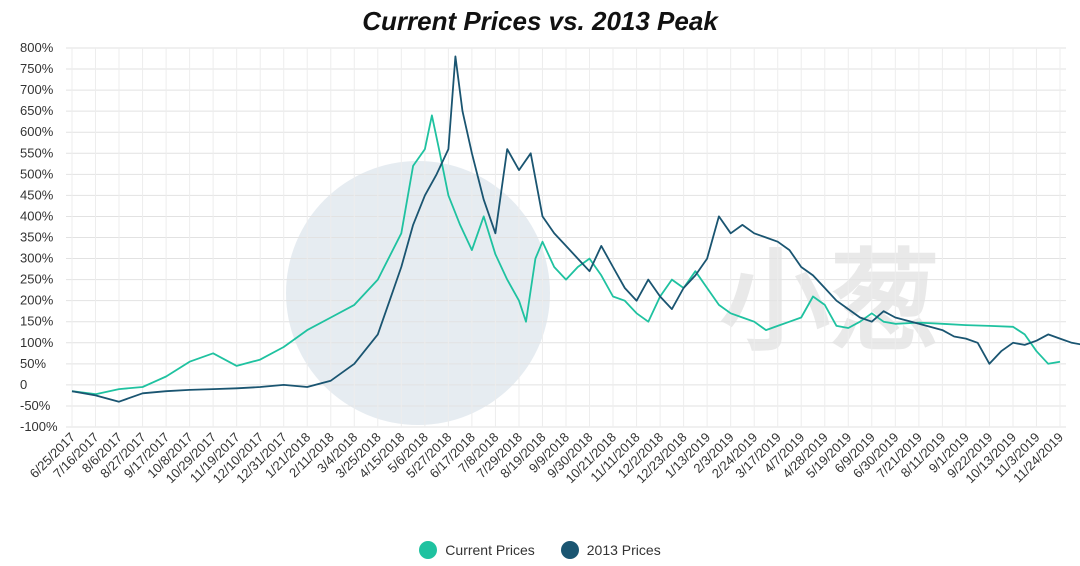  I want to click on legend-swatch-current-prices, so click(428, 550).